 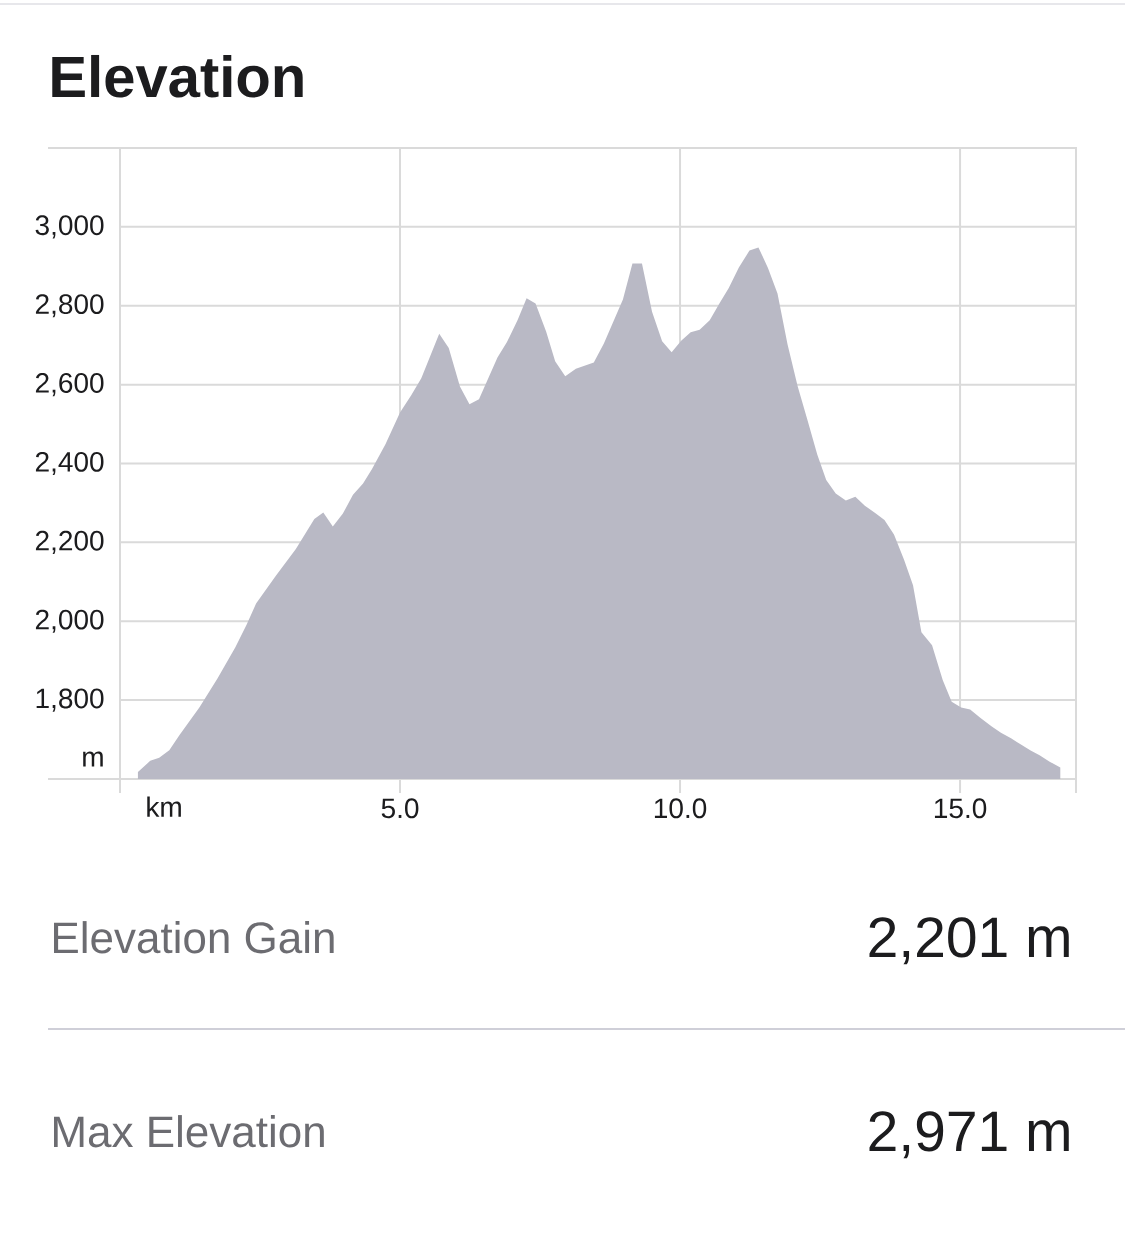 I want to click on y-axis-title: m, so click(x=93, y=759).